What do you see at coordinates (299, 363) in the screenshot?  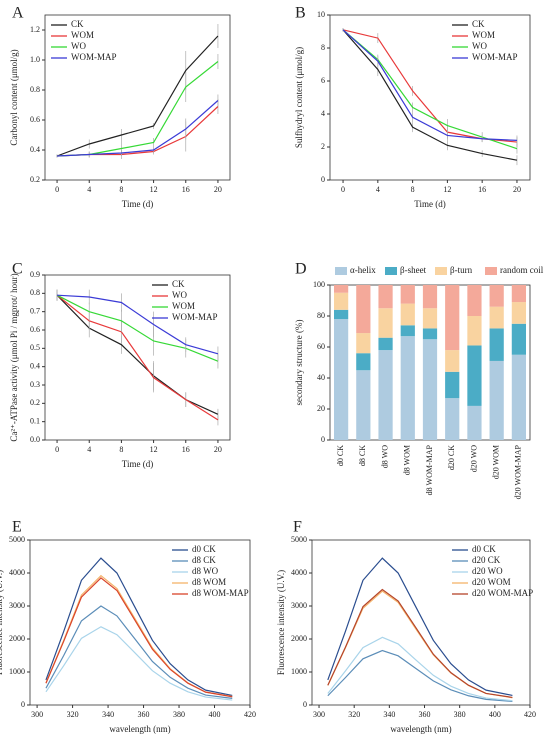 I see `y-axis-label: secondary structure (%)` at bounding box center [299, 363].